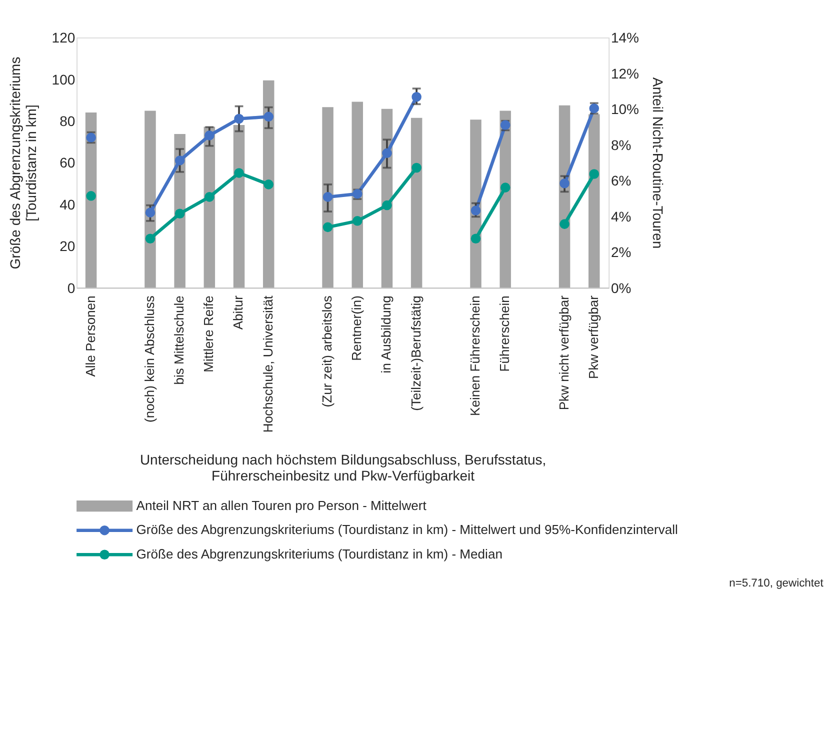  Describe the element at coordinates (416, 353) in the screenshot. I see `x-tick-label: (Teilzeit-)Berufstätig` at that location.